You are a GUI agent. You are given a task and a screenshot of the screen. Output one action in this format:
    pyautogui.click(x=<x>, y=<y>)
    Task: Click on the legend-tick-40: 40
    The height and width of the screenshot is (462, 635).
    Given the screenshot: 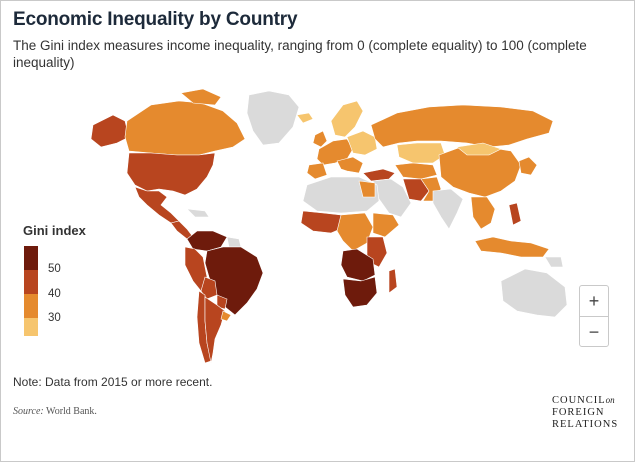 What is the action you would take?
    pyautogui.click(x=54, y=294)
    